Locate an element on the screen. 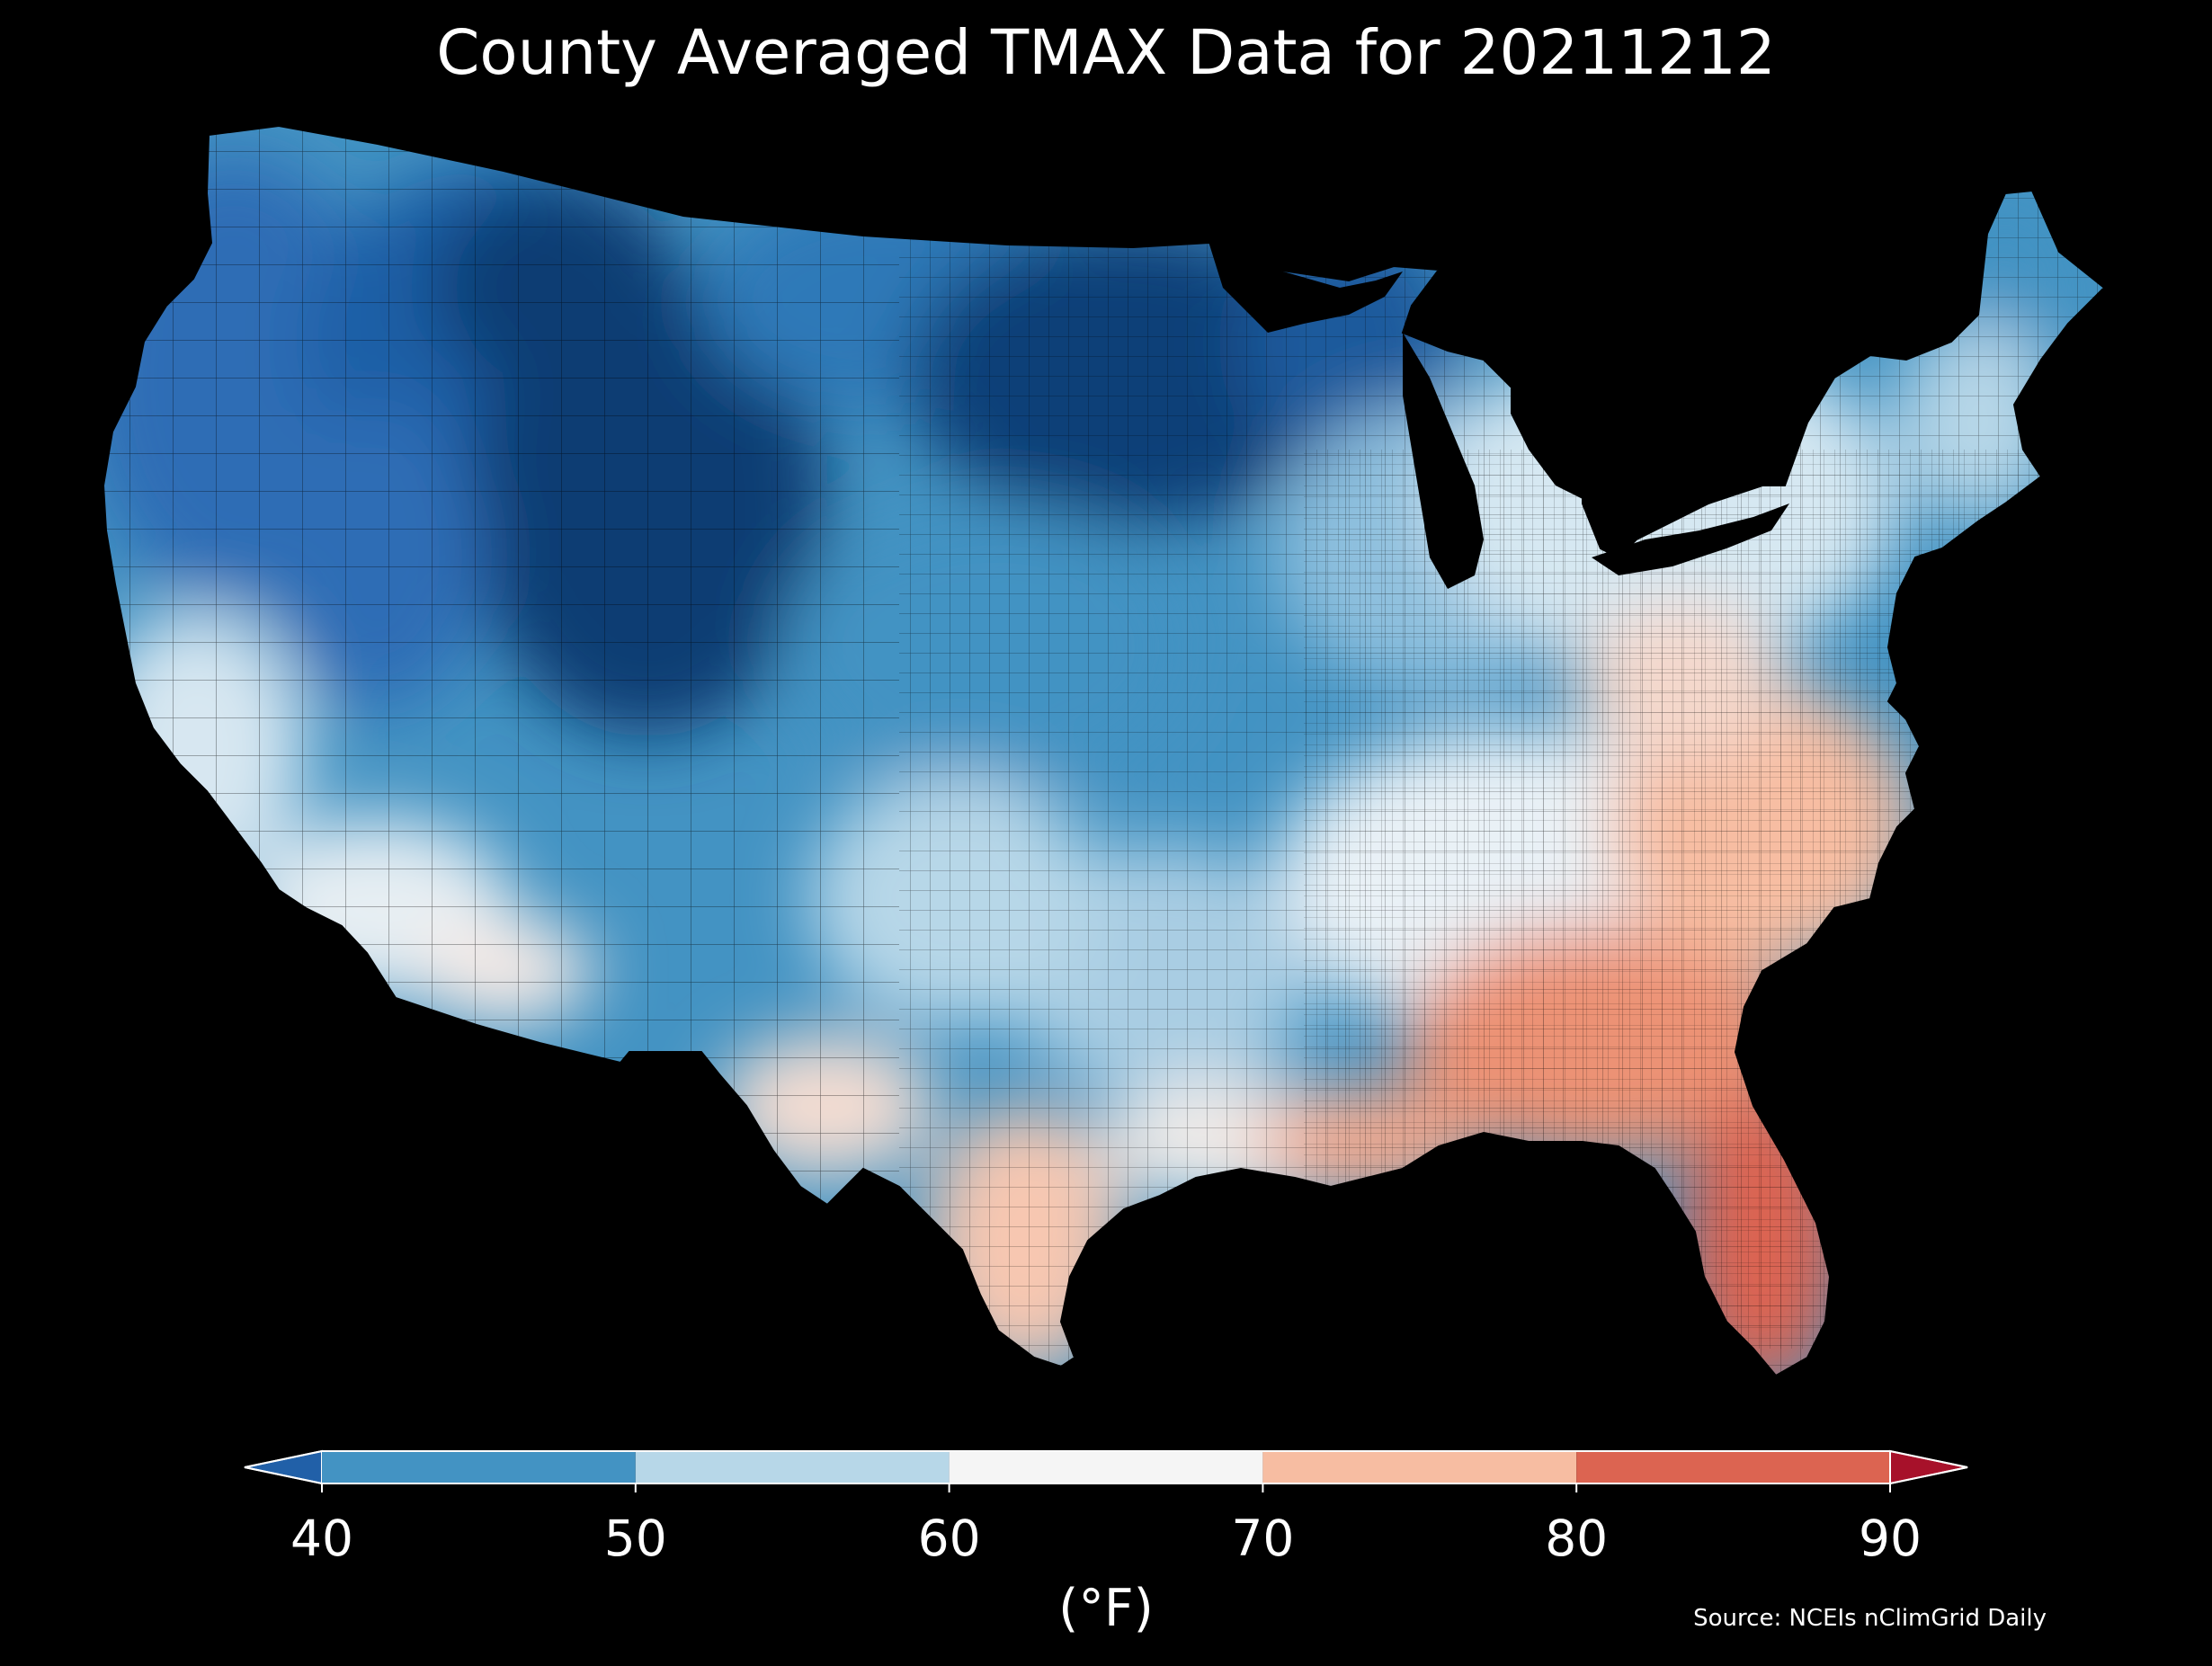 This screenshot has height=1666, width=2212. great-lakes is located at coordinates (1499, 417).